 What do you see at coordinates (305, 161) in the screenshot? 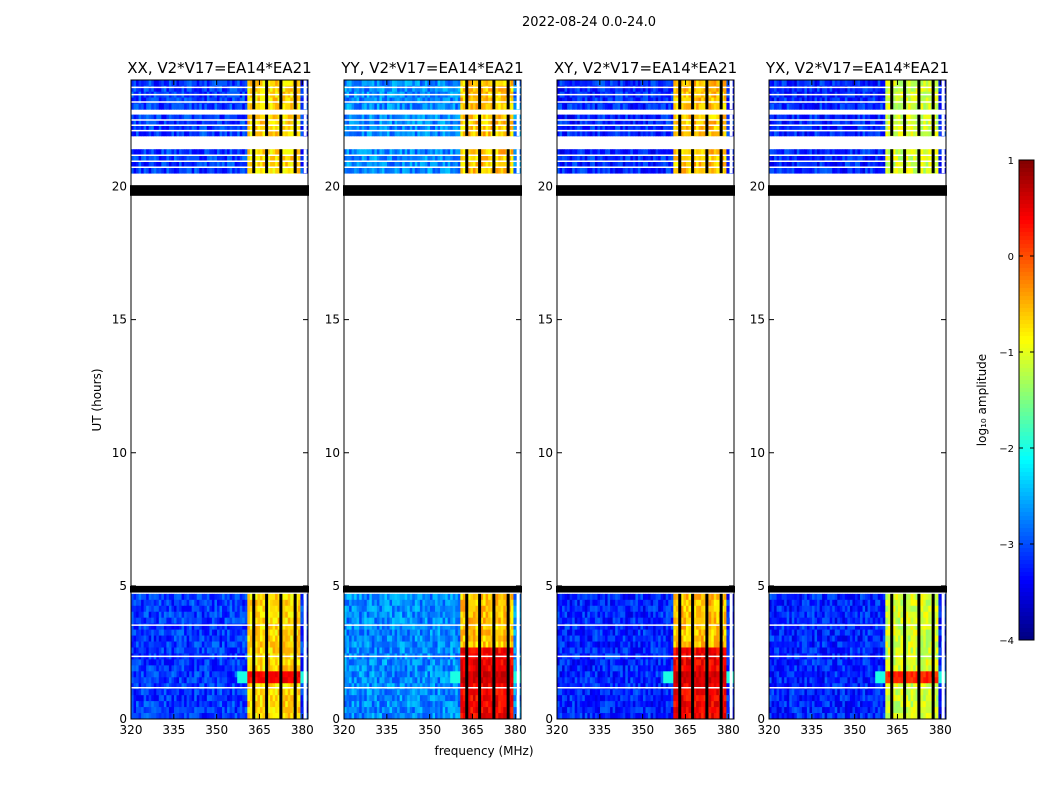
I see `flagged-frequency-column` at bounding box center [305, 161].